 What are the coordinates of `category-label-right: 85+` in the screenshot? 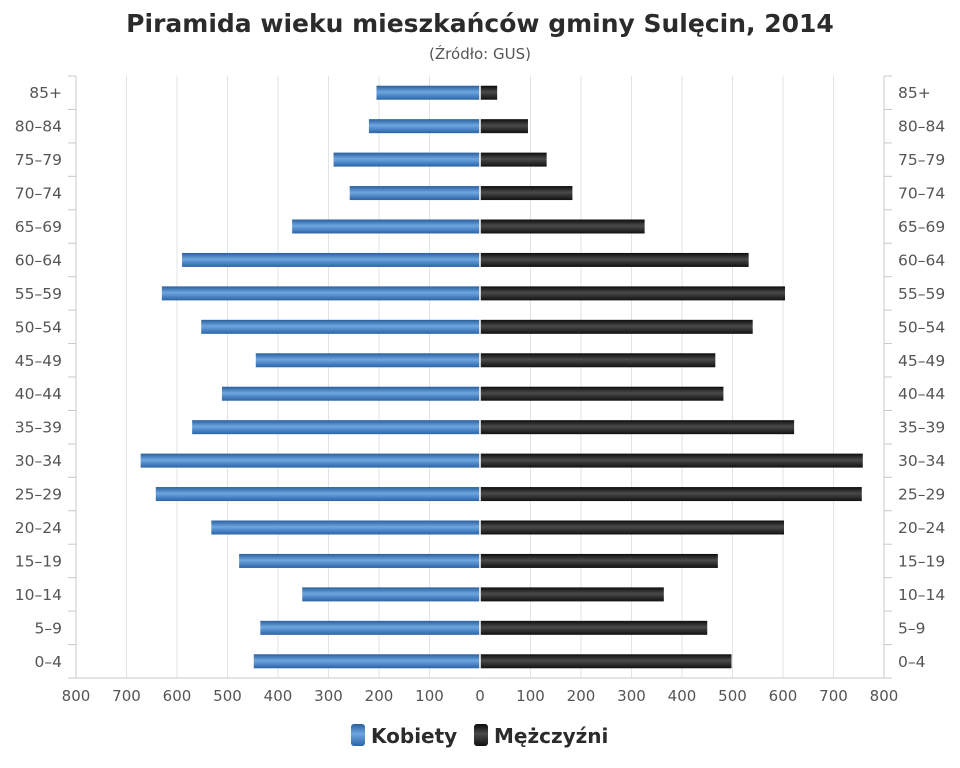 It's located at (914, 93).